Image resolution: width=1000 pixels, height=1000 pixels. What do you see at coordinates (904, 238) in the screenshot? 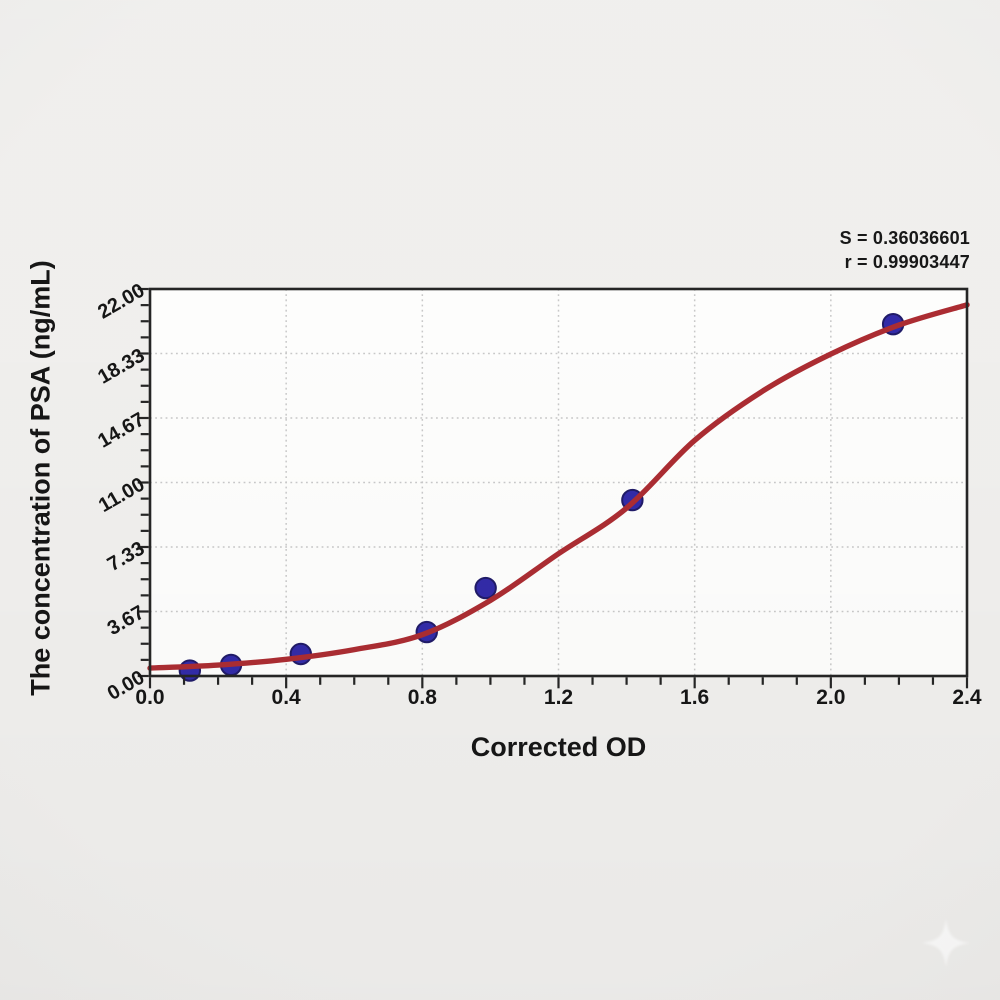
I see `fit-s-value: S = 0.36036601` at bounding box center [904, 238].